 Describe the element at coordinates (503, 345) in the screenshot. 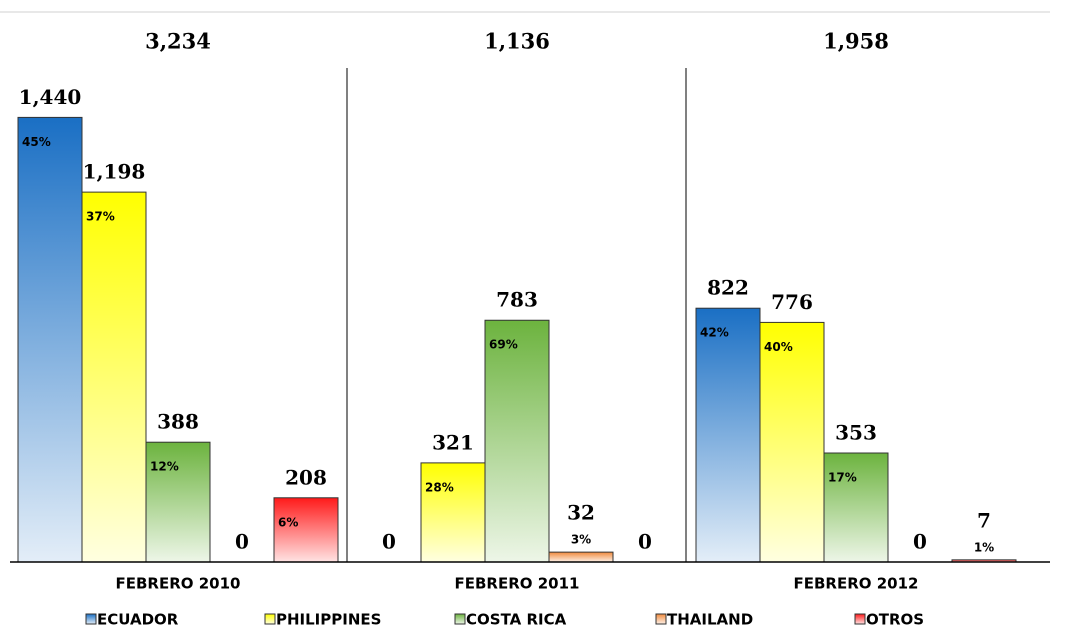

I see `percent-label: 69%` at that location.